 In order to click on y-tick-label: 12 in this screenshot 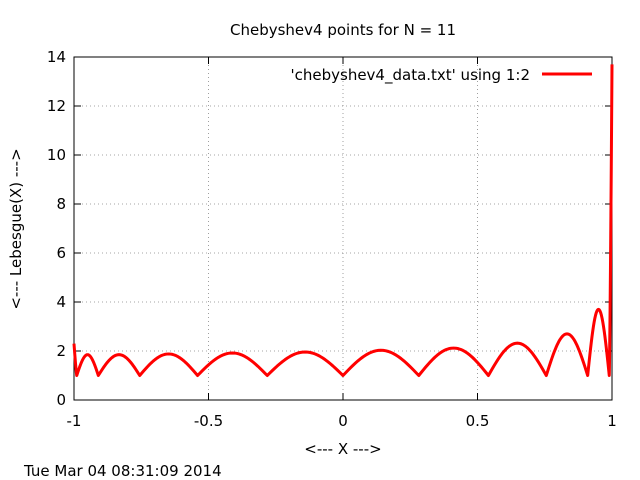, I will do `click(56, 106)`.